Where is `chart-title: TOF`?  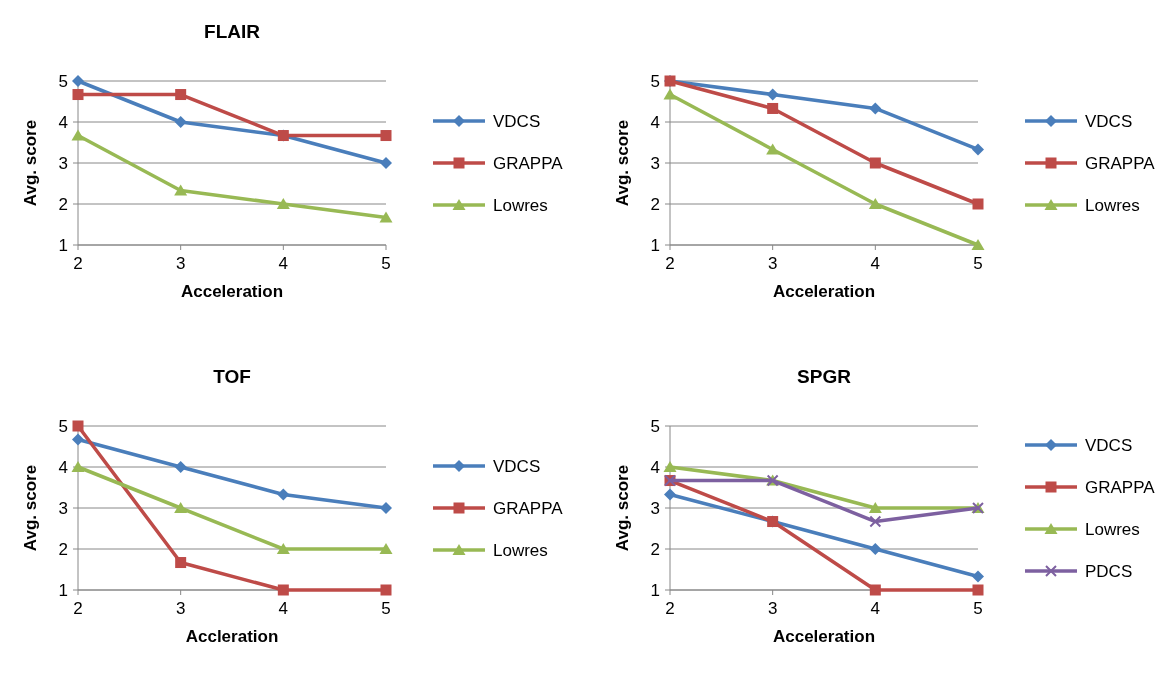 chart-title: TOF is located at coordinates (232, 376).